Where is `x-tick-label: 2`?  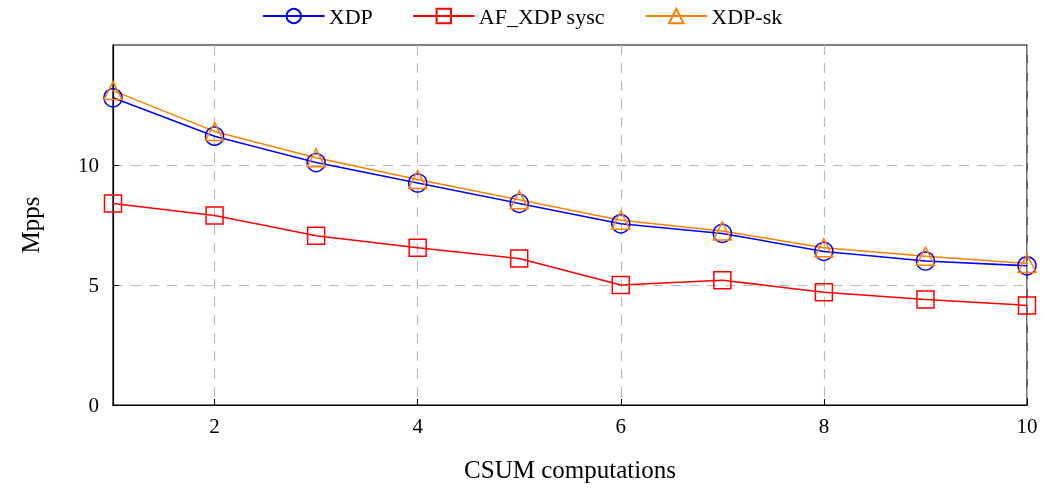 x-tick-label: 2 is located at coordinates (214, 425).